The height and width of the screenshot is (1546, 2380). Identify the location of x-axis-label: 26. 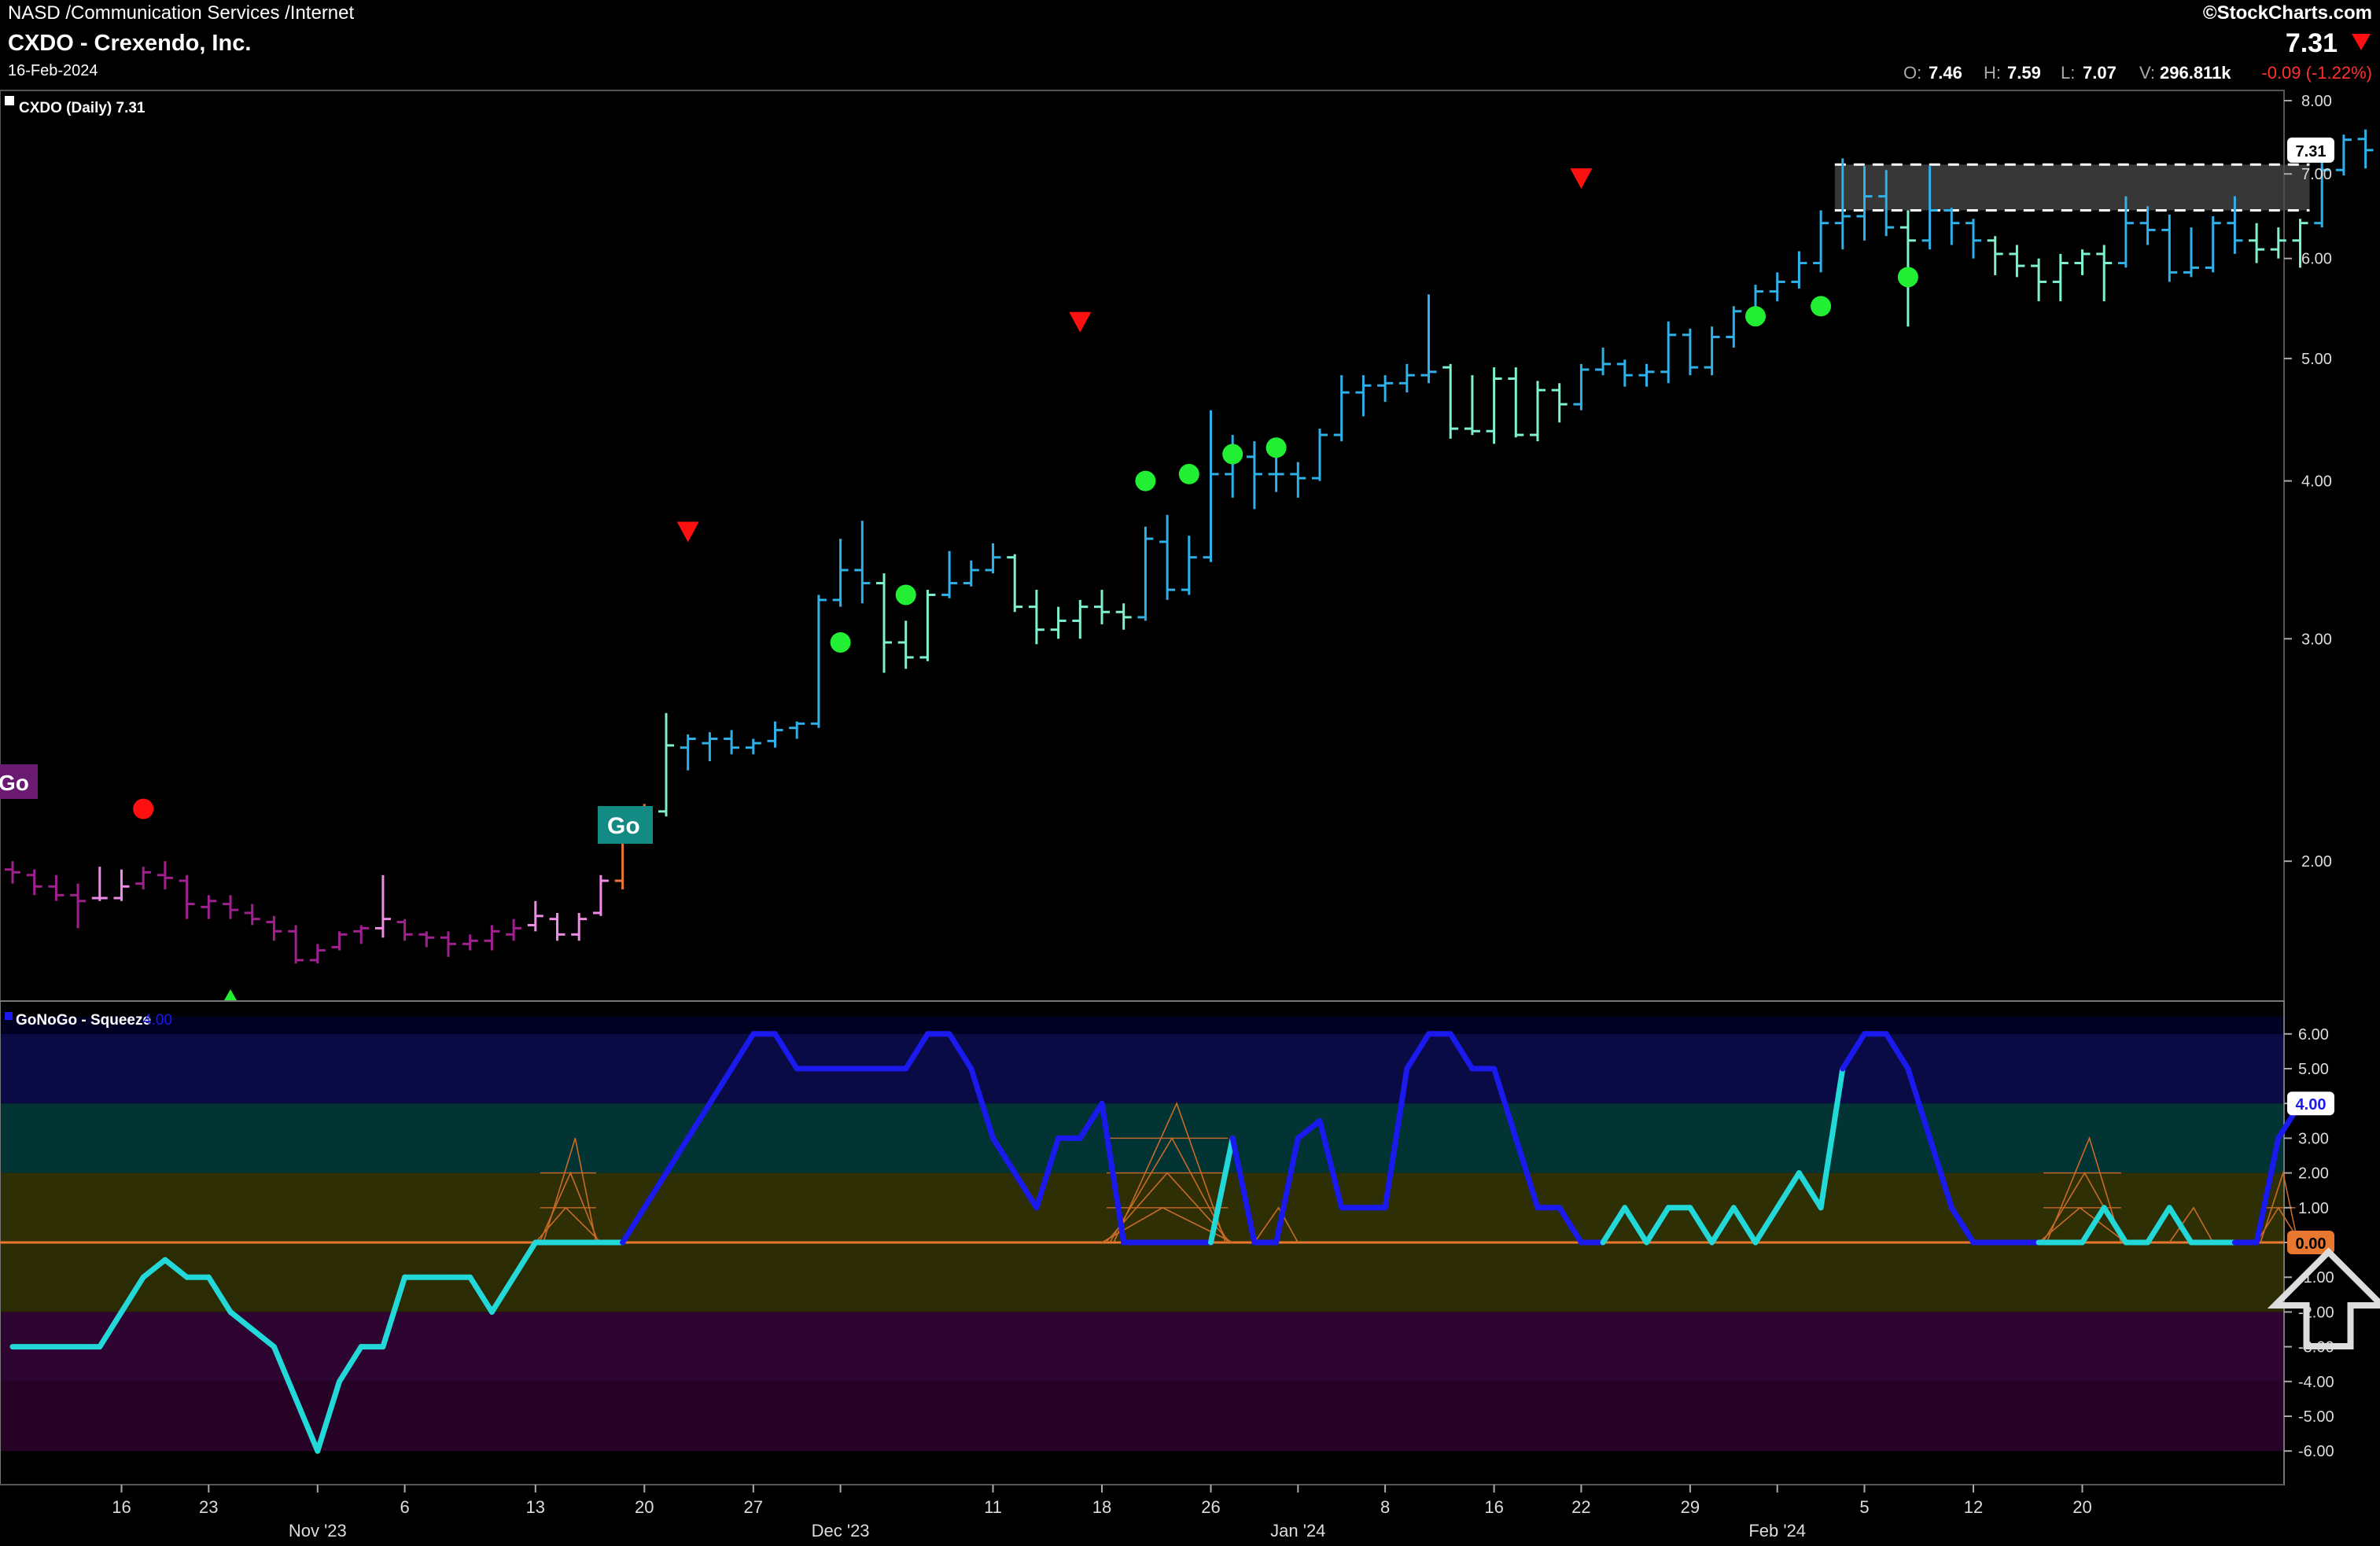
(1210, 1507).